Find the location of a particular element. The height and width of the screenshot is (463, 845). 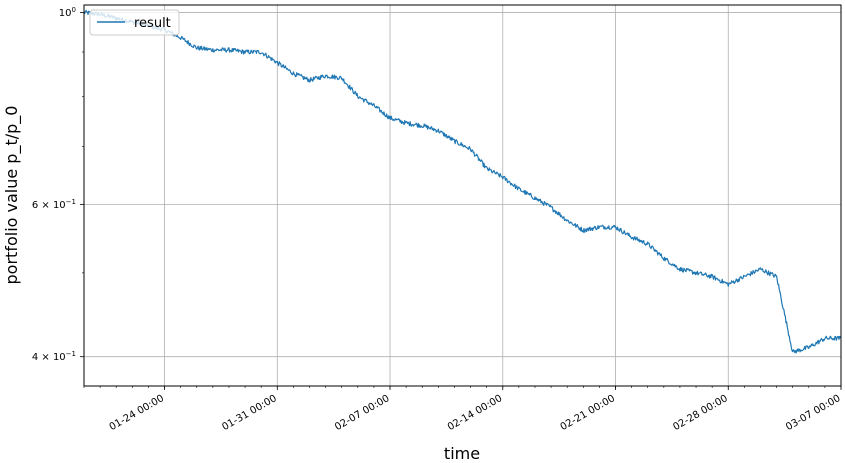

x-tick-label: 01-31 00:00 is located at coordinates (249, 413).